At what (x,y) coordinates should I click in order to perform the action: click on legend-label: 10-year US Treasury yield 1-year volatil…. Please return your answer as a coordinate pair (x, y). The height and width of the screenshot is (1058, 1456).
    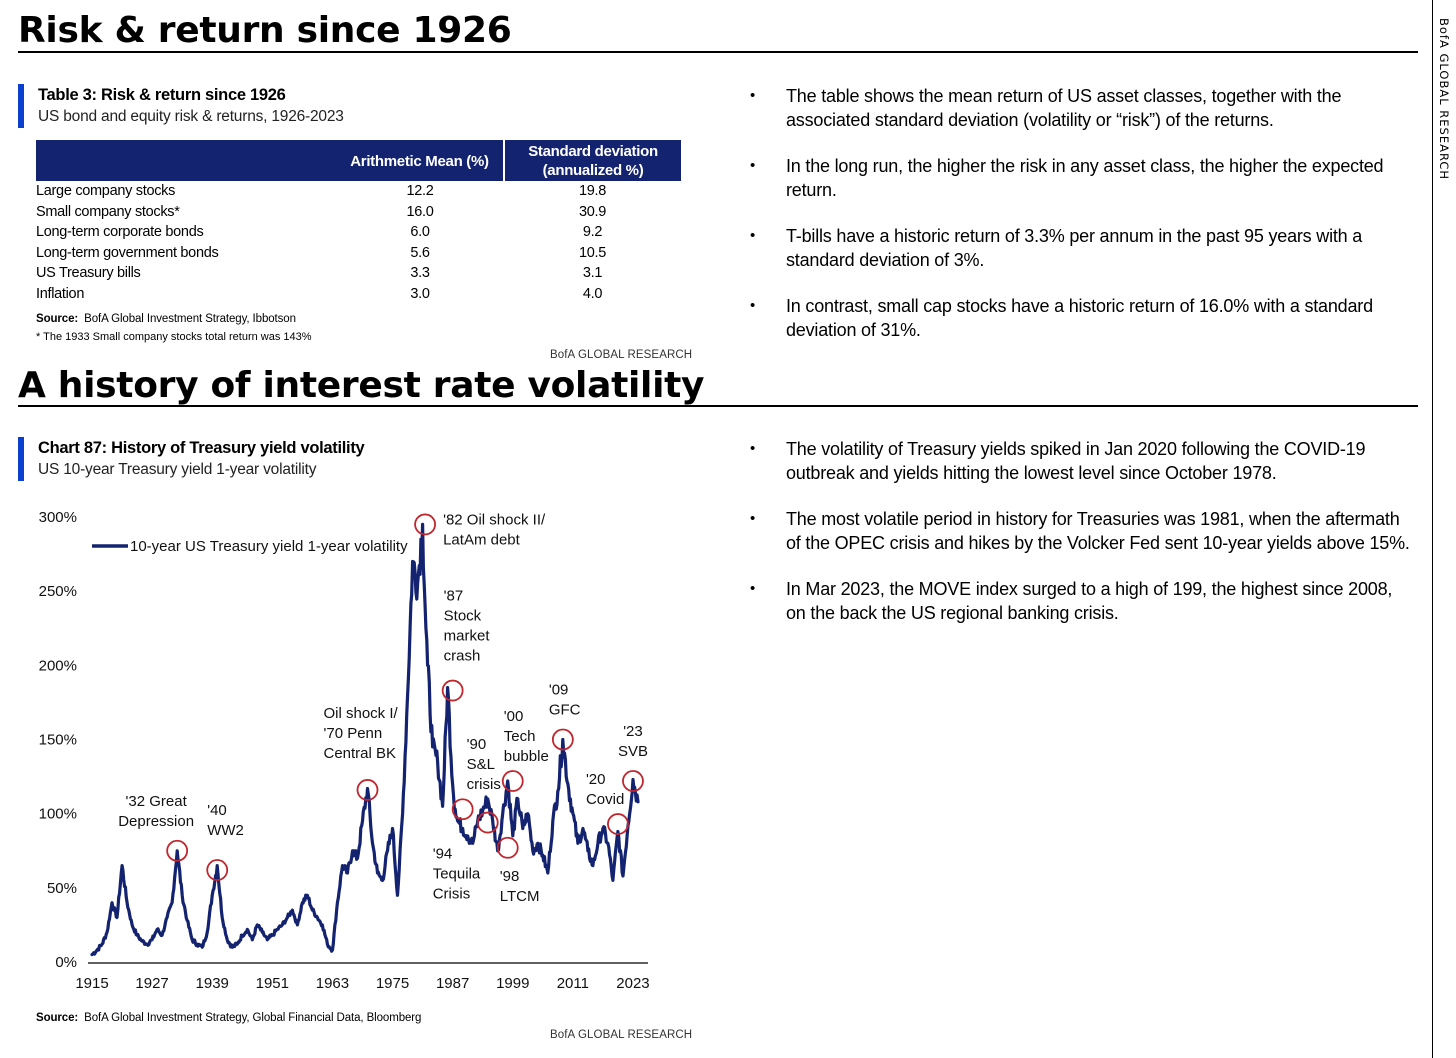
    Looking at the image, I should click on (269, 546).